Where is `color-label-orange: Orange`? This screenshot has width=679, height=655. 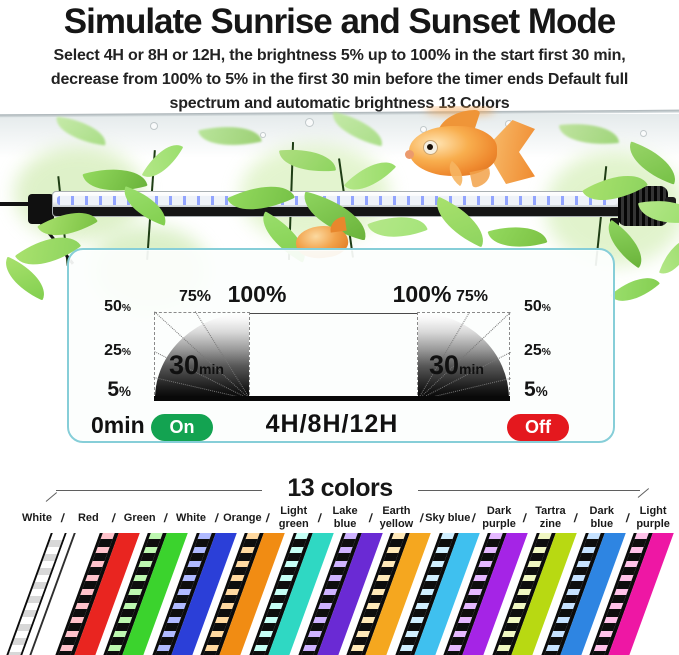
color-label-orange: Orange is located at coordinates (242, 517).